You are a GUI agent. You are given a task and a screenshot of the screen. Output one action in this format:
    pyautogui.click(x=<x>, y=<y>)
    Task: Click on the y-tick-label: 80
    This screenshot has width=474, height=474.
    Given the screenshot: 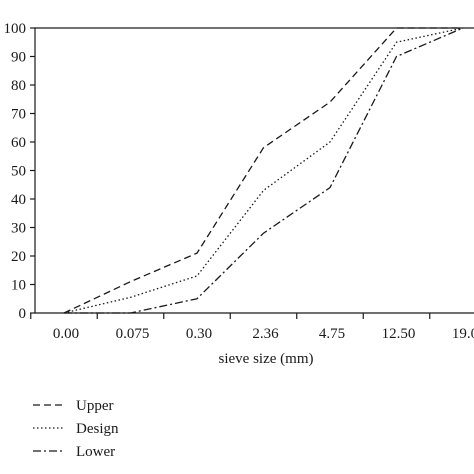 What is the action you would take?
    pyautogui.click(x=18, y=86)
    